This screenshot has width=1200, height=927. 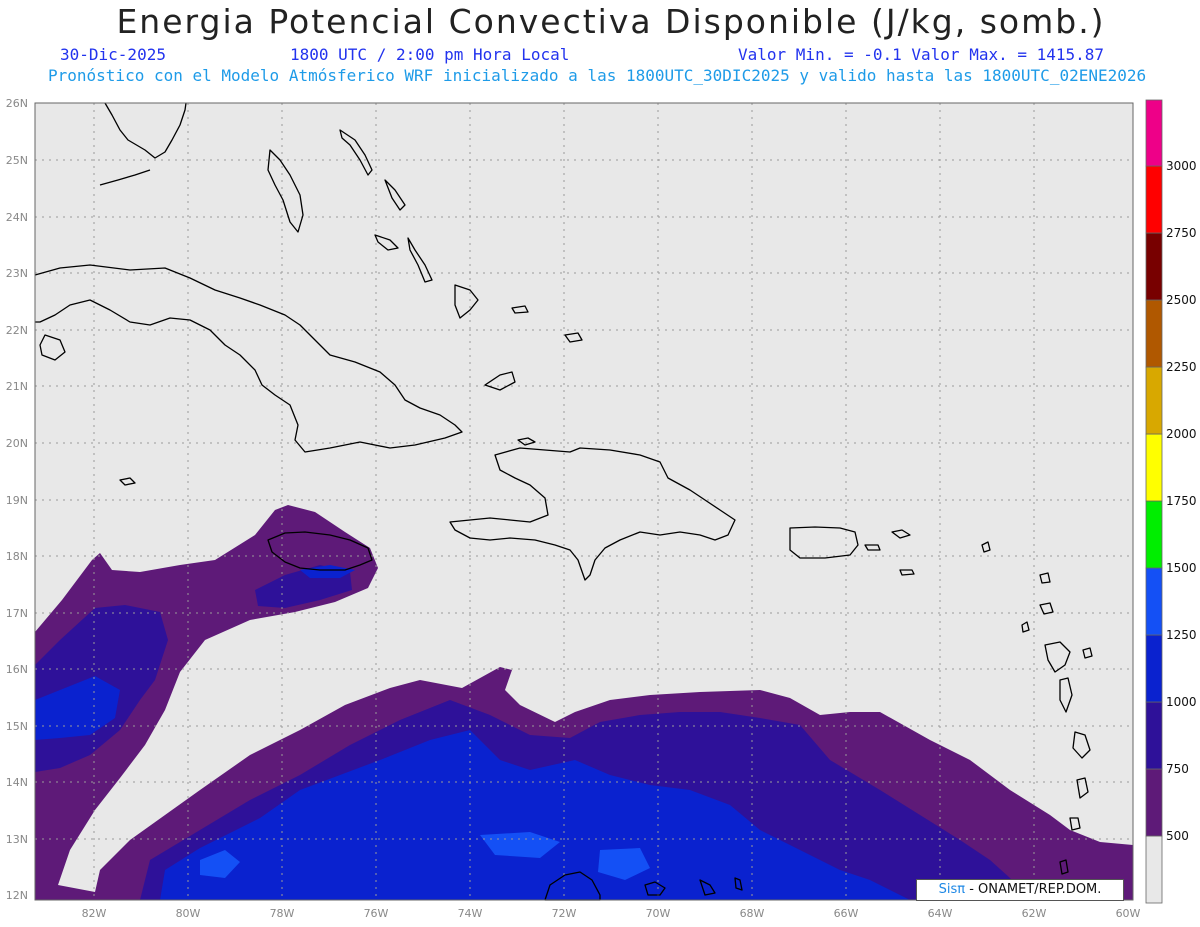 I want to click on lat-tick-label: 20N, so click(x=17, y=443).